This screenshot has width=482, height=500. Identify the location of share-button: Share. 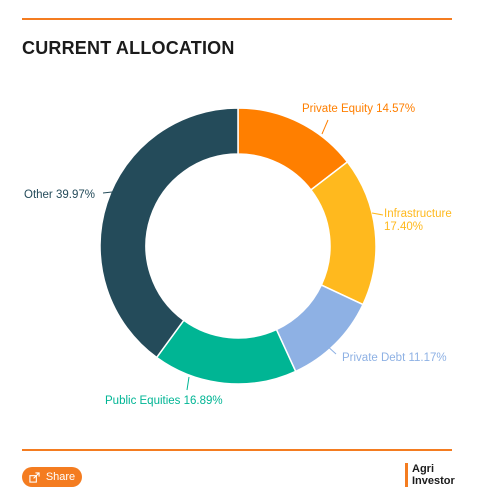
(52, 477).